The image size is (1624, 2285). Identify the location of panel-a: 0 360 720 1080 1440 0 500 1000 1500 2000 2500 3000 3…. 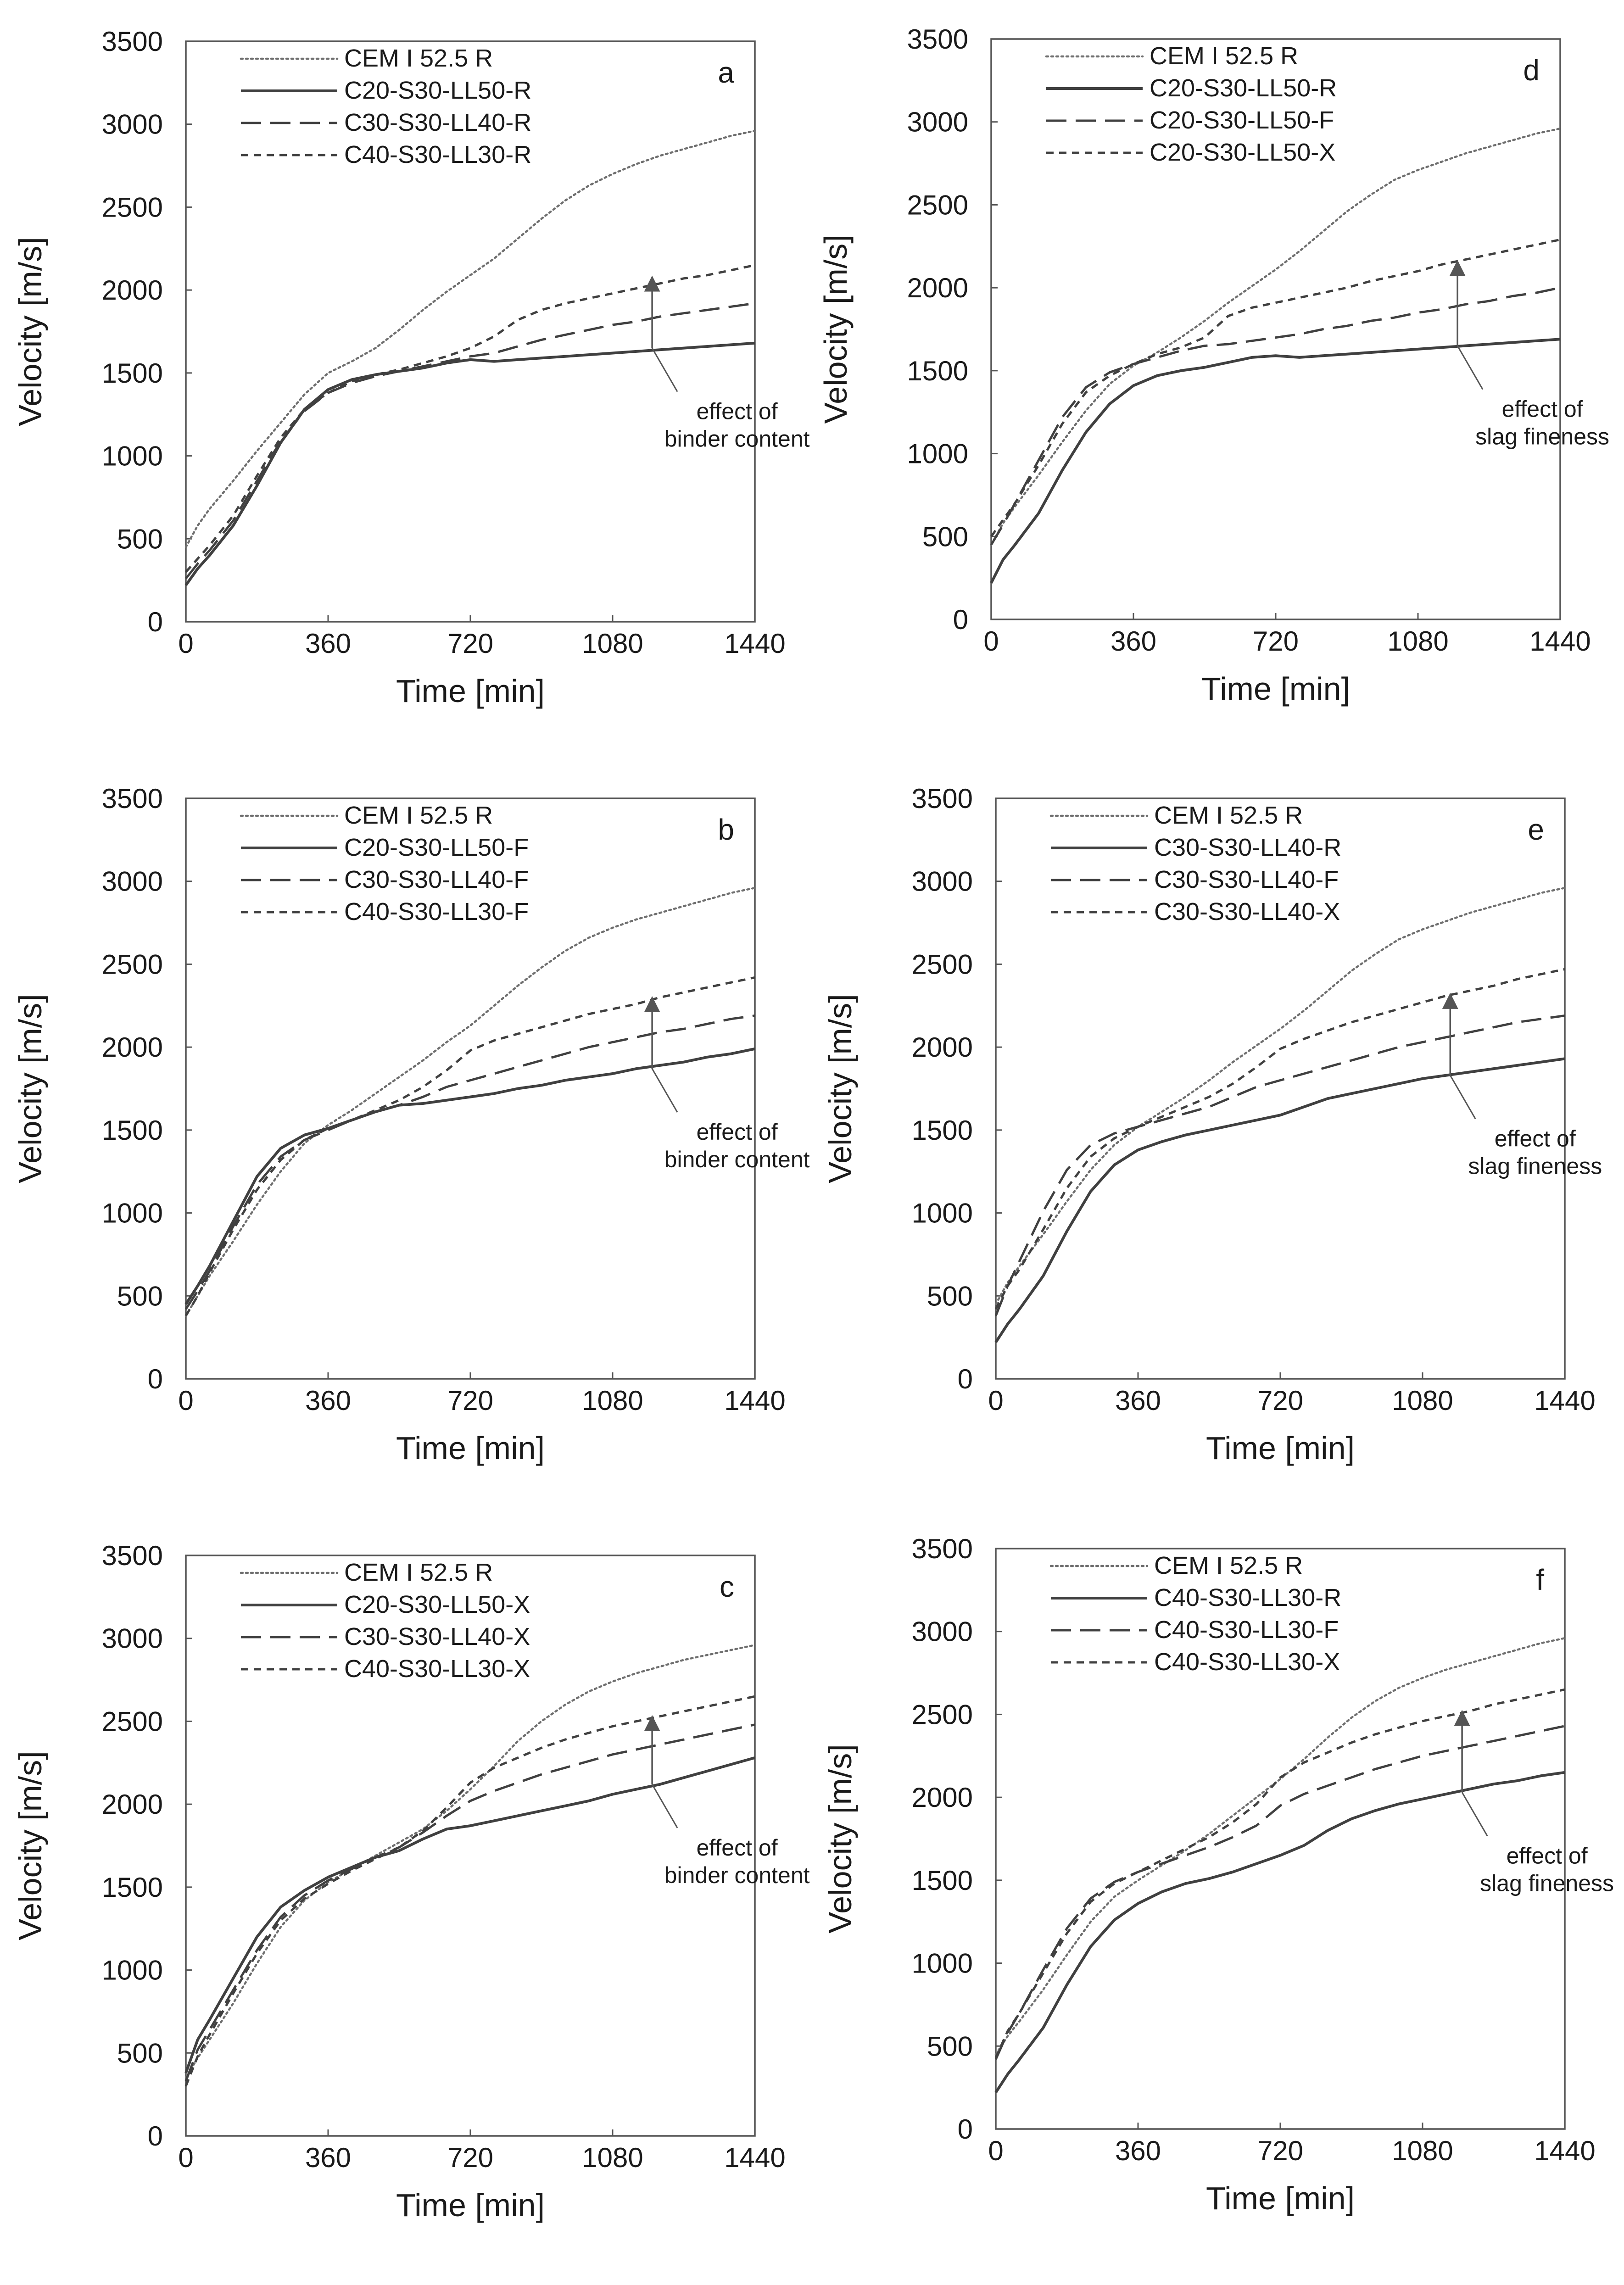
(411, 367).